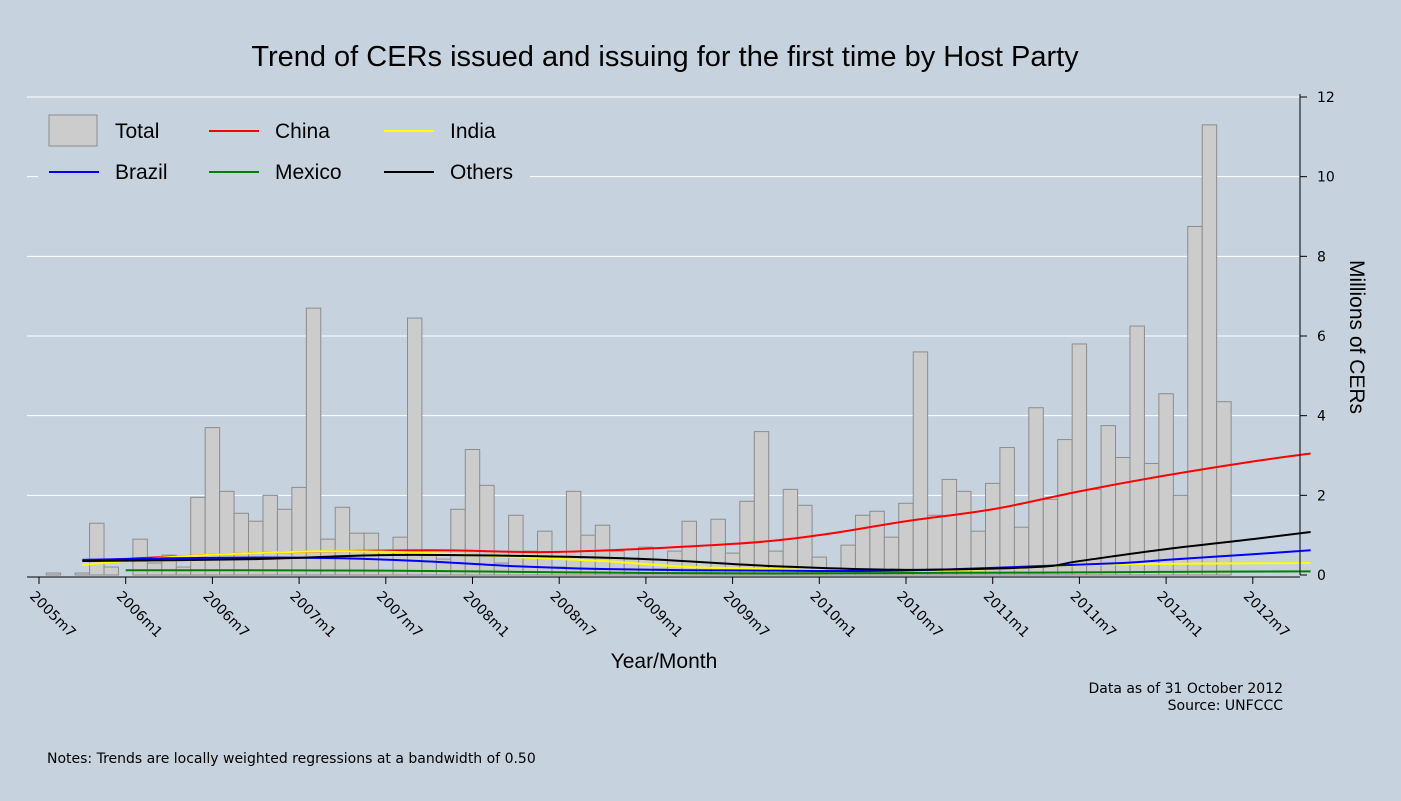 The width and height of the screenshot is (1401, 801). What do you see at coordinates (1321, 496) in the screenshot?
I see `y-tick-label: 2` at bounding box center [1321, 496].